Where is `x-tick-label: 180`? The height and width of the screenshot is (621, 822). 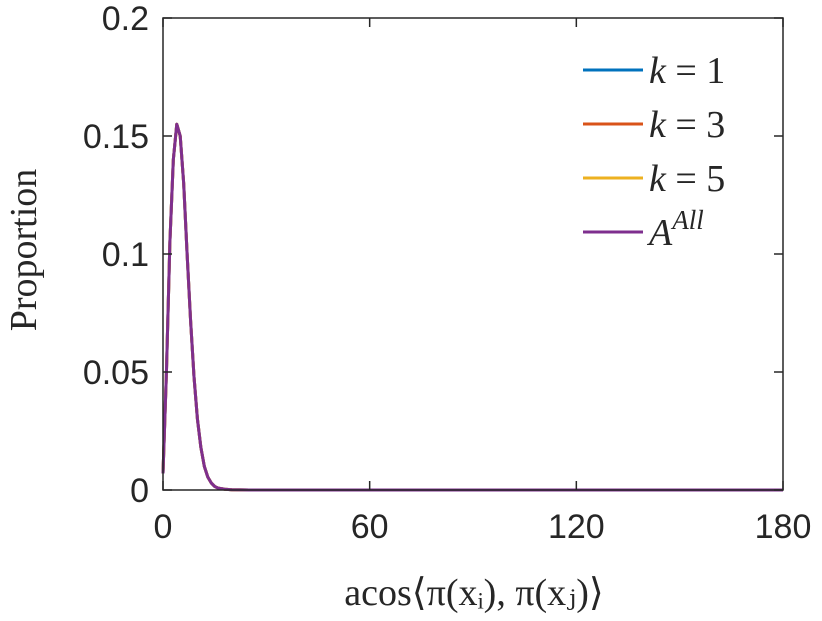
x-tick-label: 180 is located at coordinates (783, 527).